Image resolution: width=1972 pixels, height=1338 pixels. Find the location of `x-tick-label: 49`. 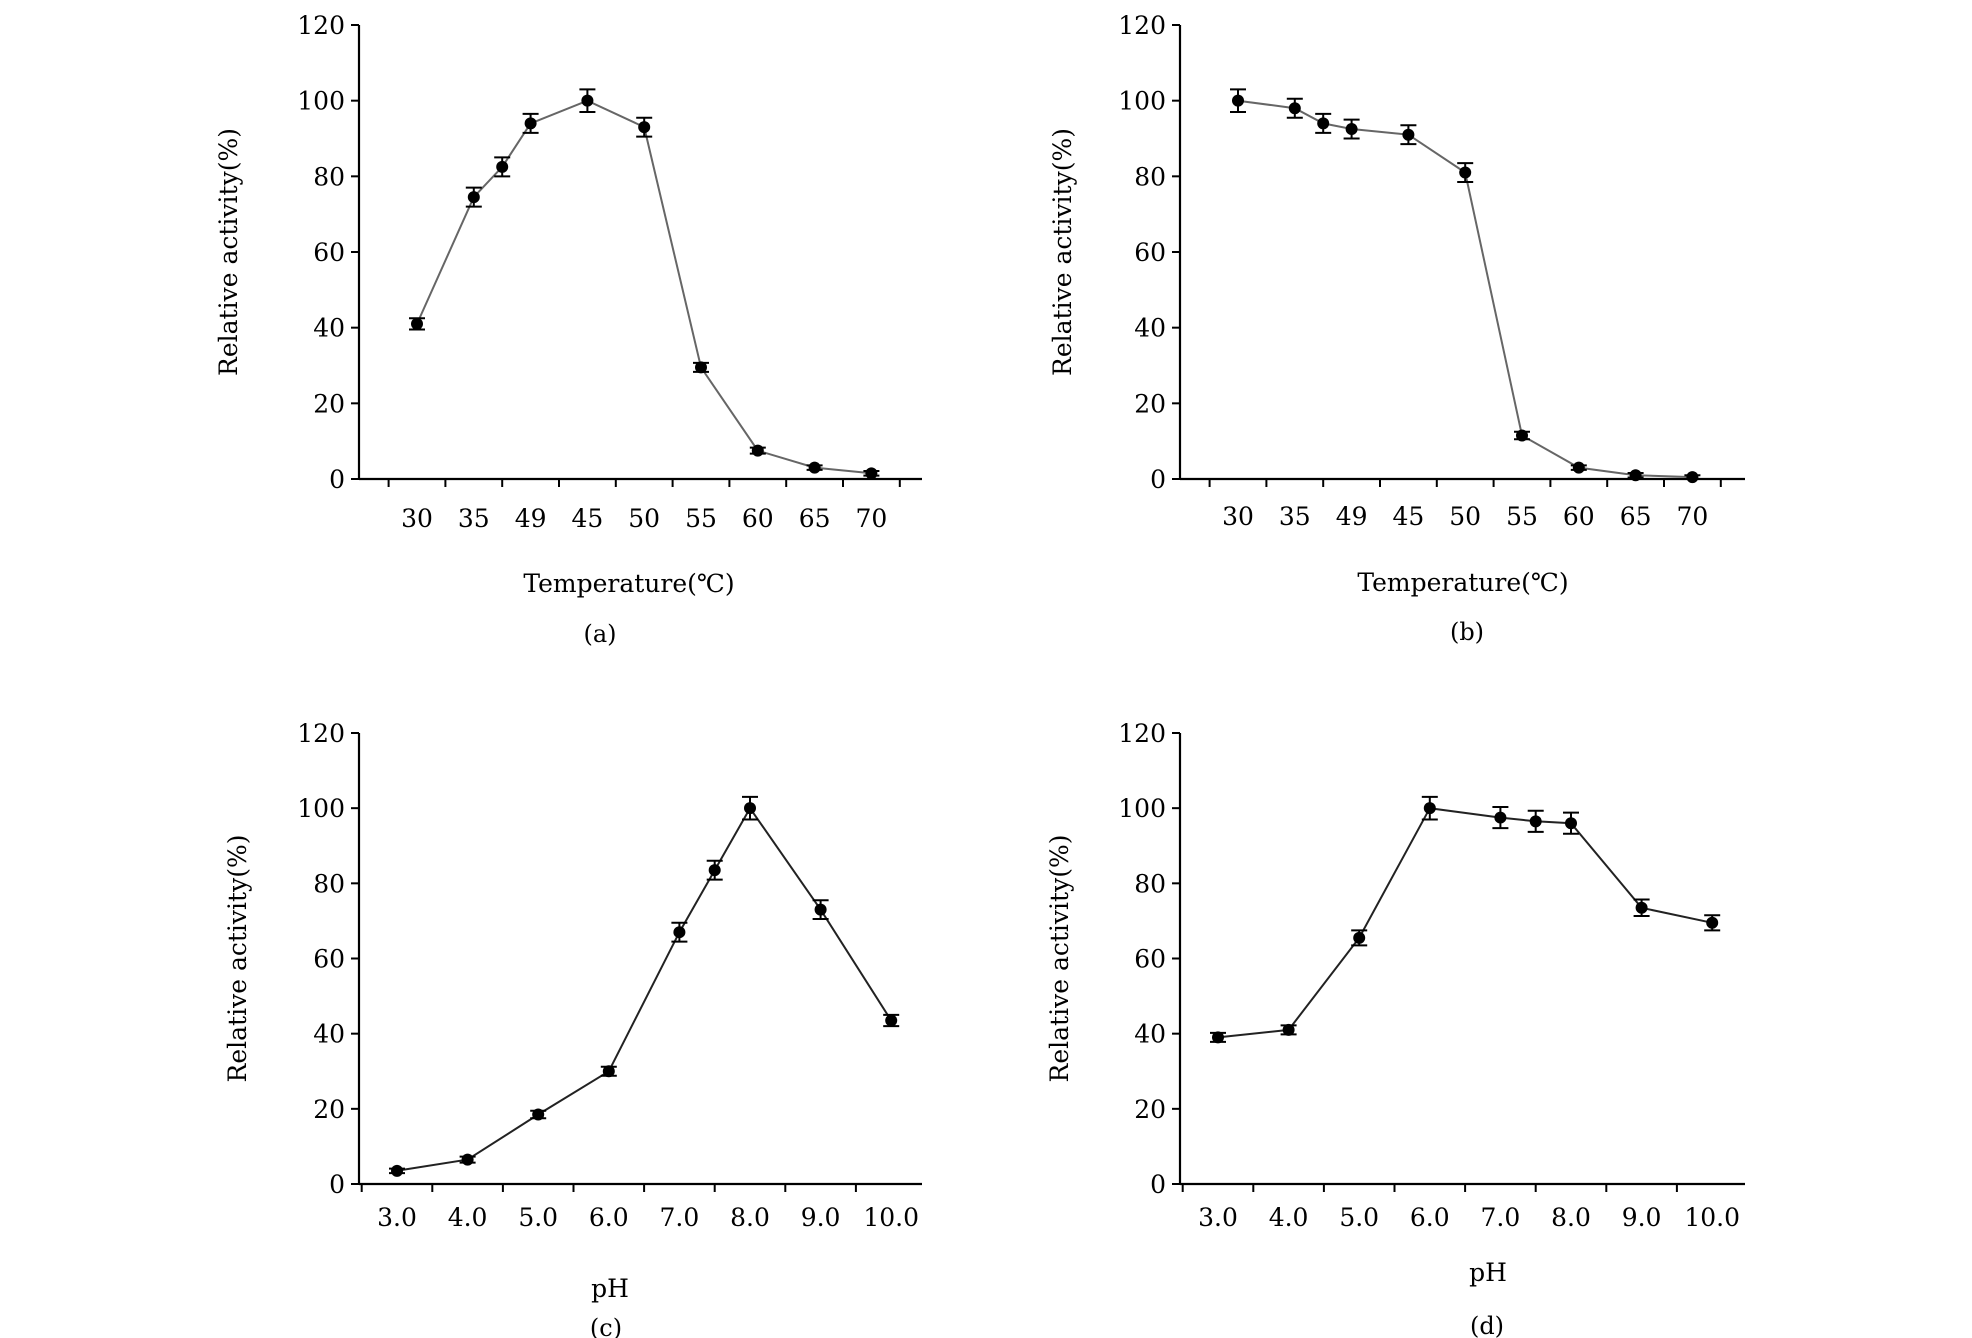

x-tick-label: 49 is located at coordinates (531, 518).